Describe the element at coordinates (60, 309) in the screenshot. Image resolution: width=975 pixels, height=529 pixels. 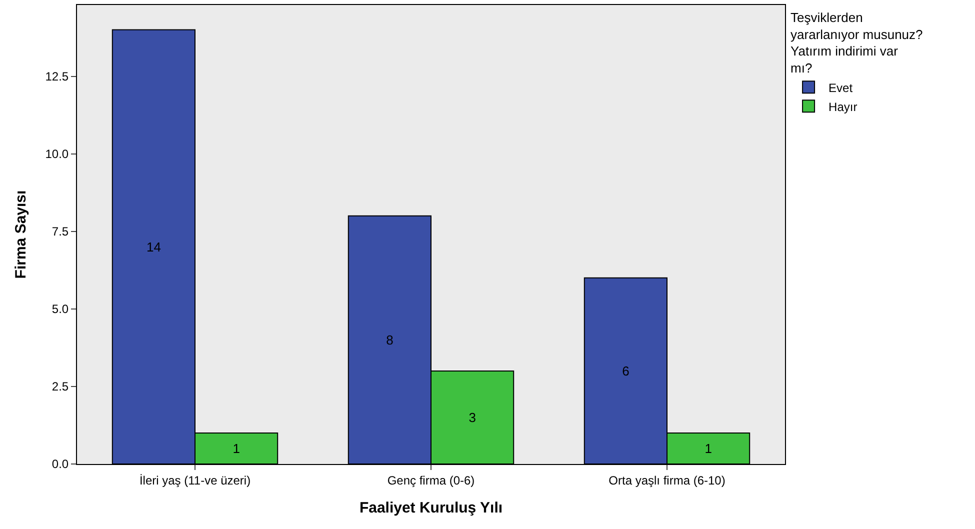
I see `y-tick-label: 5.0` at that location.